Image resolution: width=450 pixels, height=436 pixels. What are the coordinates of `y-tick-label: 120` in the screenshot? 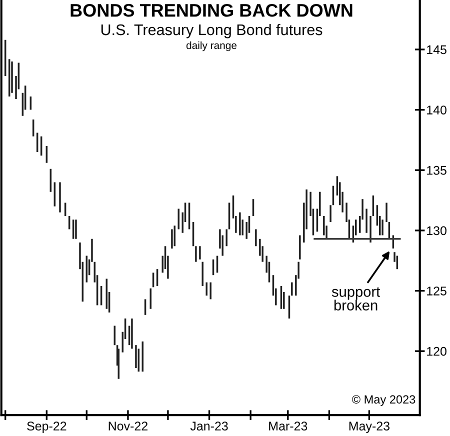 It's located at (436, 351).